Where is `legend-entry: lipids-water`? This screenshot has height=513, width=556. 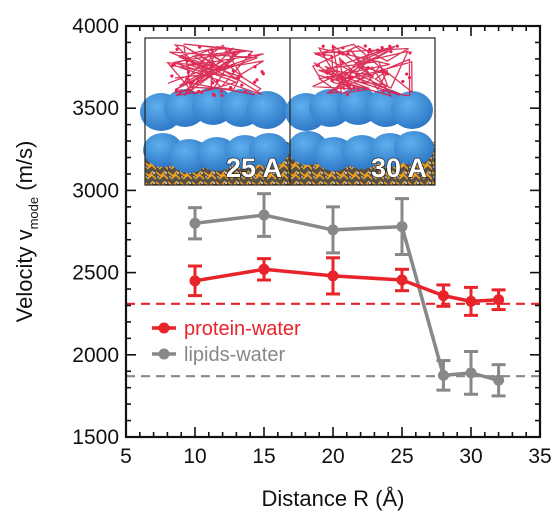 legend-entry: lipids-water is located at coordinates (218, 355).